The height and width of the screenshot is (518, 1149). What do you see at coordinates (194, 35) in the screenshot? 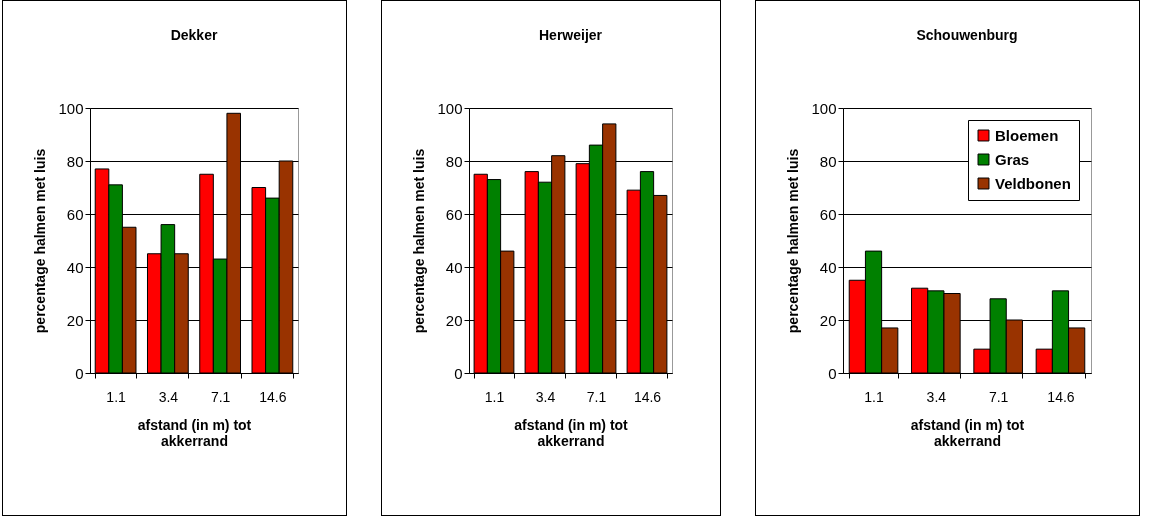
I see `chart-title: Dekker` at bounding box center [194, 35].